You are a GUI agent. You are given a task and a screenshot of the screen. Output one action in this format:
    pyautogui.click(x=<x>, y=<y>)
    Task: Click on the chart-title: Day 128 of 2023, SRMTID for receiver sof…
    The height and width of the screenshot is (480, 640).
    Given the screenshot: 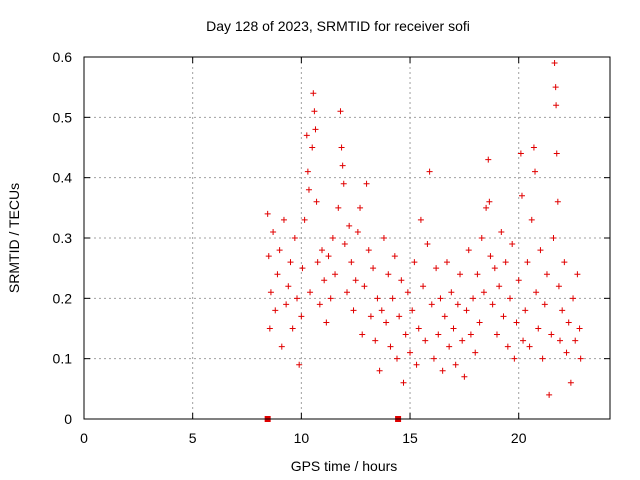 What is the action you would take?
    pyautogui.click(x=338, y=26)
    